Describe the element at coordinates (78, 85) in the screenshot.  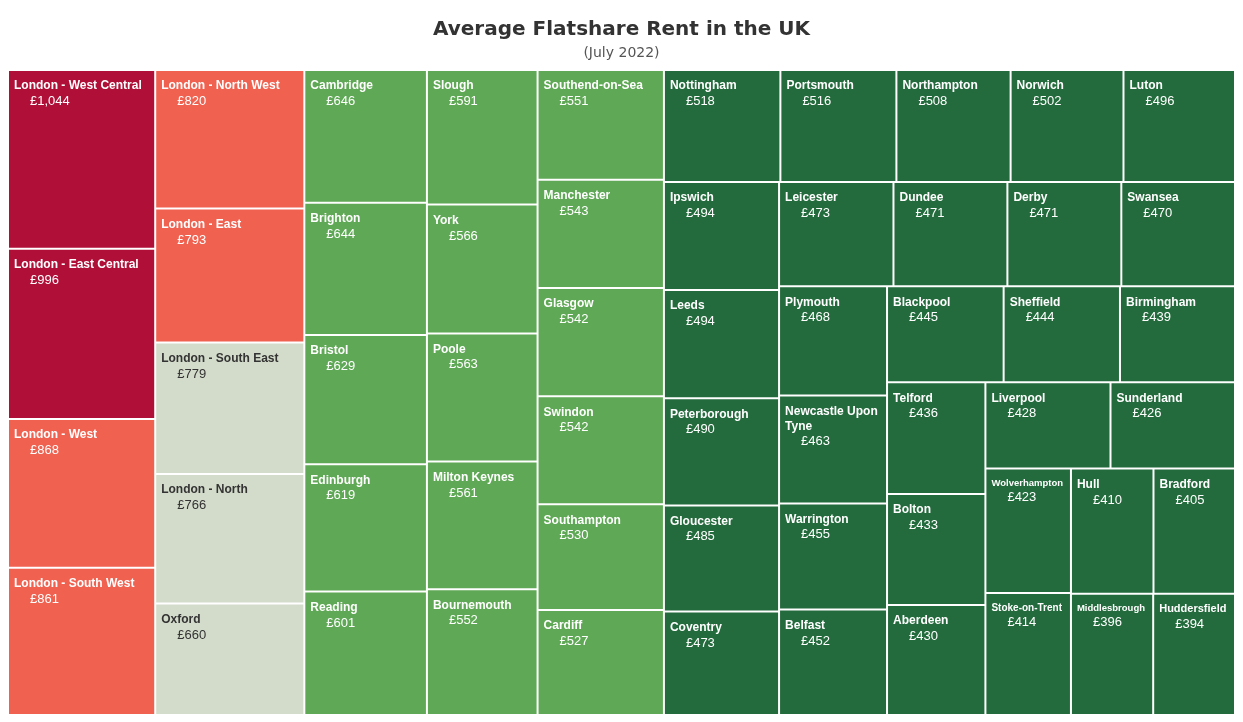
I see `category-label: London - West Central` at that location.